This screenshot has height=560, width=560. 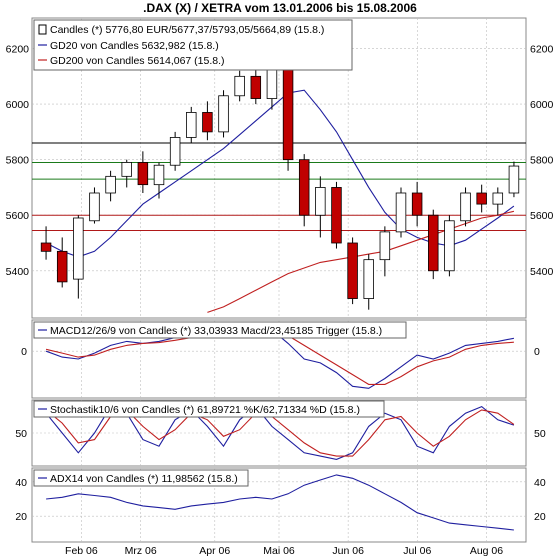 I want to click on price-y-tick-left: 5600, so click(x=18, y=216).